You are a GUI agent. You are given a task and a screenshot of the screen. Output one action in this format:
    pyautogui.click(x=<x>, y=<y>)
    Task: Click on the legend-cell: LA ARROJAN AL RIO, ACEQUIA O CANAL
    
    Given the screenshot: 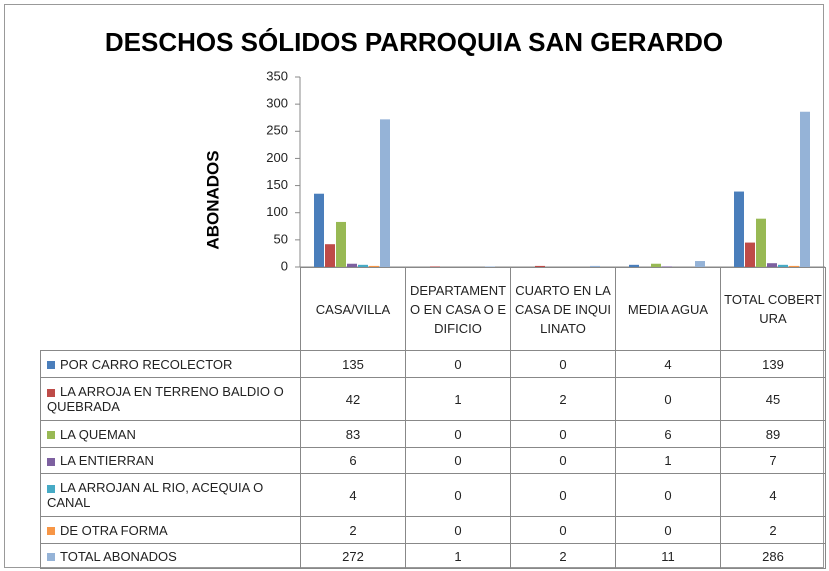 What is the action you would take?
    pyautogui.click(x=170, y=495)
    